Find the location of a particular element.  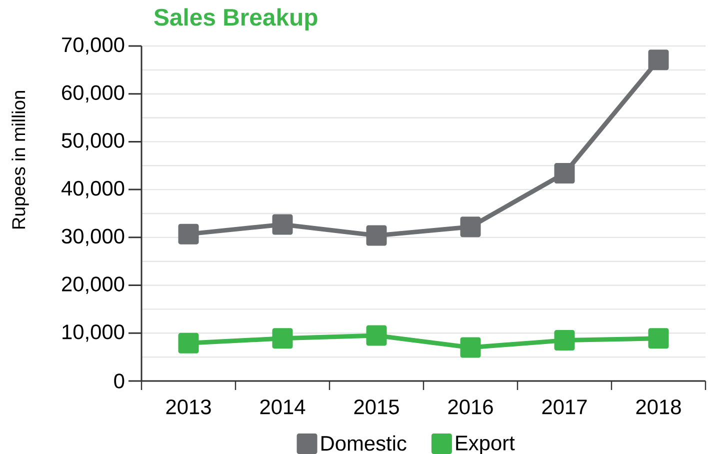

chart-title: Sales Breakup is located at coordinates (236, 19).